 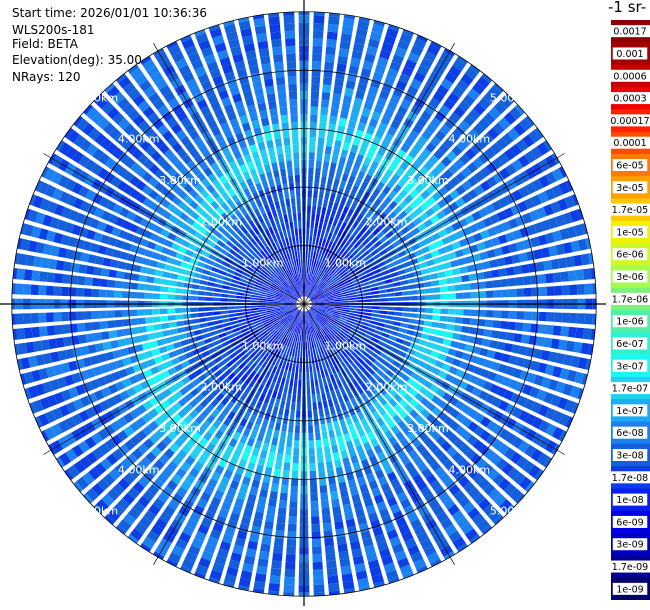 What do you see at coordinates (387, 387) in the screenshot?
I see `range-label: 2.00km` at bounding box center [387, 387].